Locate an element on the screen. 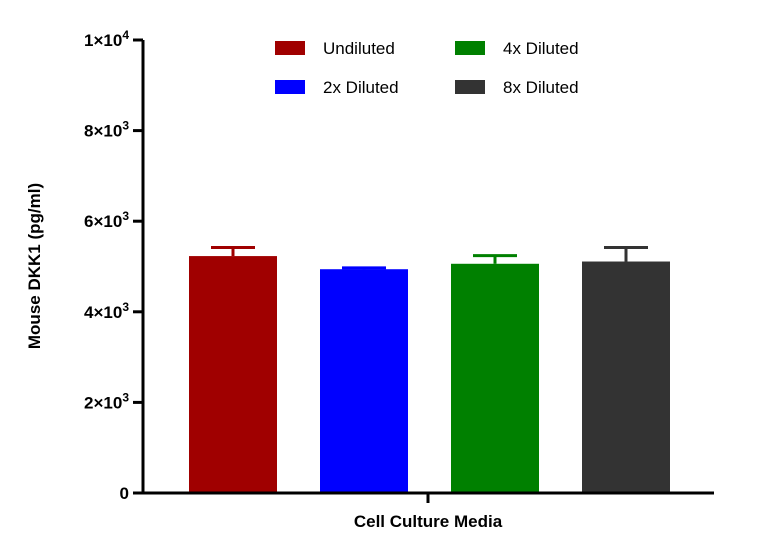  error-bars-group is located at coordinates (429, 257).